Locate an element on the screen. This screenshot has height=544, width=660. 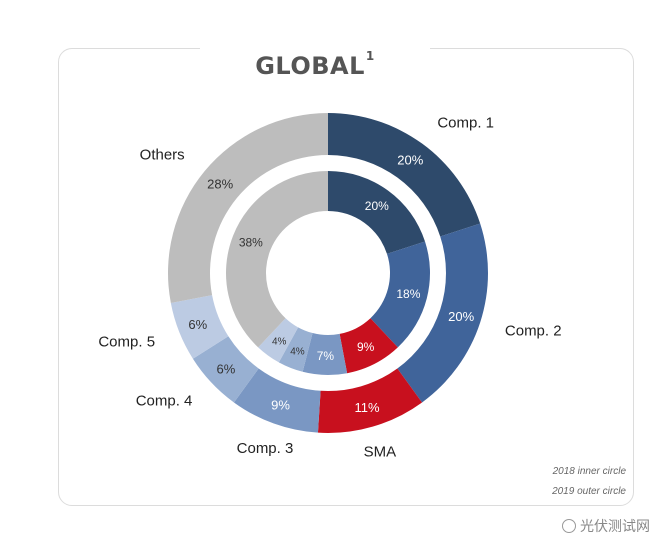
data-label-outer-comp-1: 20% is located at coordinates (410, 159).